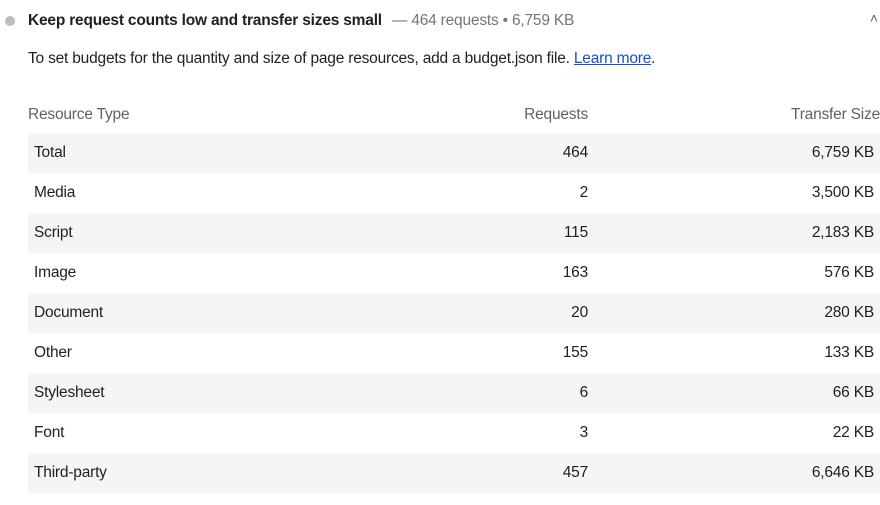  I want to click on requests-cell: 464, so click(575, 152).